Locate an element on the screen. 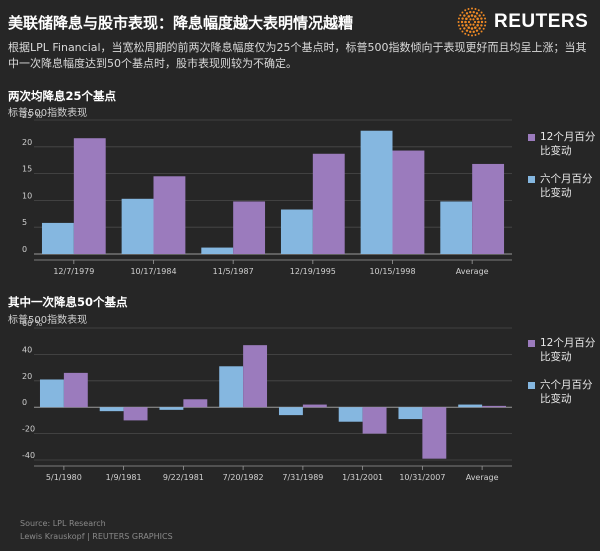 Image resolution: width=600 pixels, height=551 pixels. x-tick-label: 9/22/1981 is located at coordinates (183, 477).